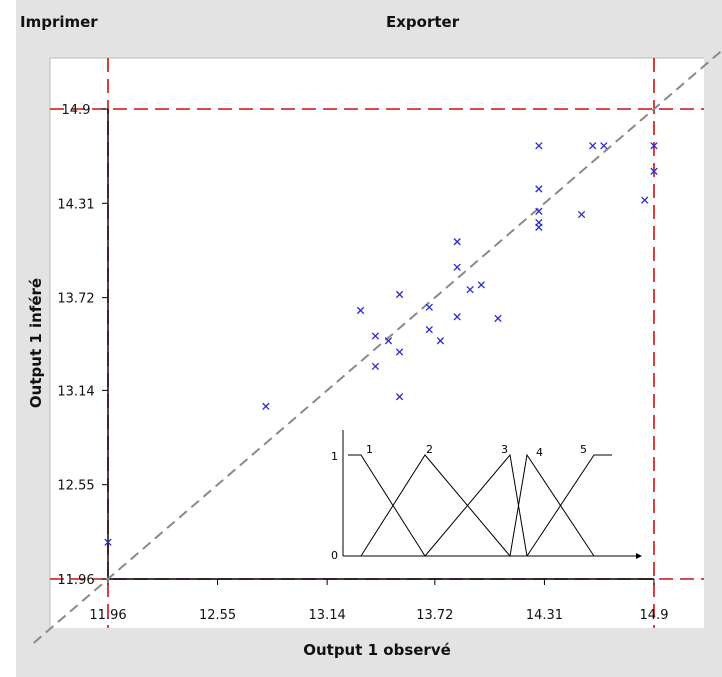  Describe the element at coordinates (75, 391) in the screenshot. I see `y-tick-label: 13.14` at that location.